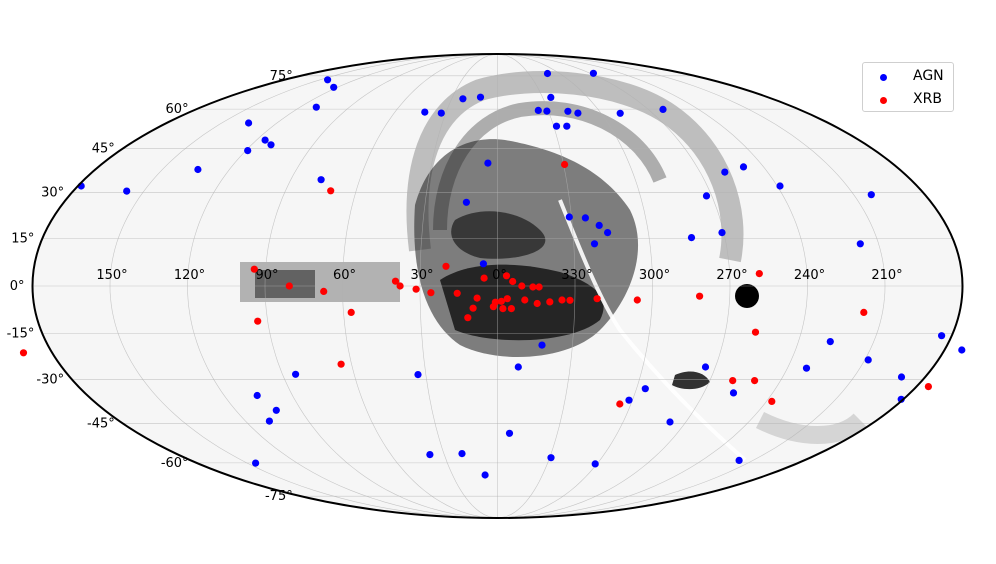 Image resolution: width=996 pixels, height=564 pixels. What do you see at coordinates (576, 275) in the screenshot?
I see `longitude-tick-label: 330°` at bounding box center [576, 275].